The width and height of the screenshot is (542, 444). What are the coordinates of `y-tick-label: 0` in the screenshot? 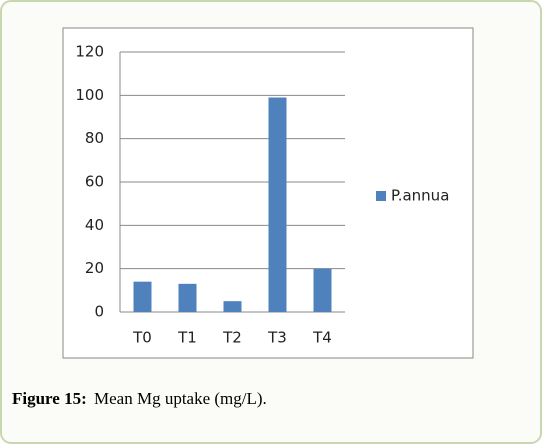 It's located at (99, 312).